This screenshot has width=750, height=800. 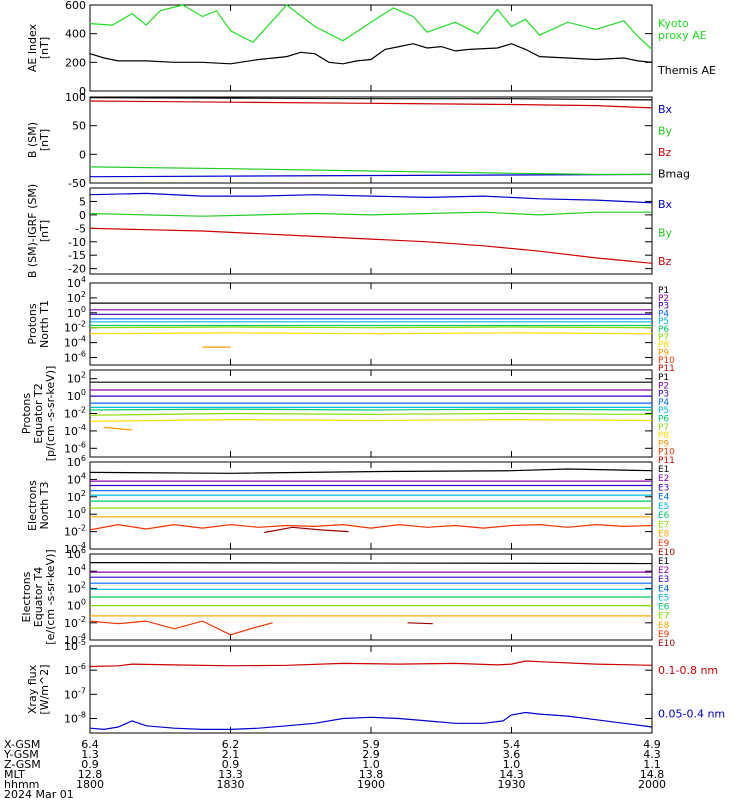 I want to click on y-tick-label: 10⁶, so click(x=76, y=553).